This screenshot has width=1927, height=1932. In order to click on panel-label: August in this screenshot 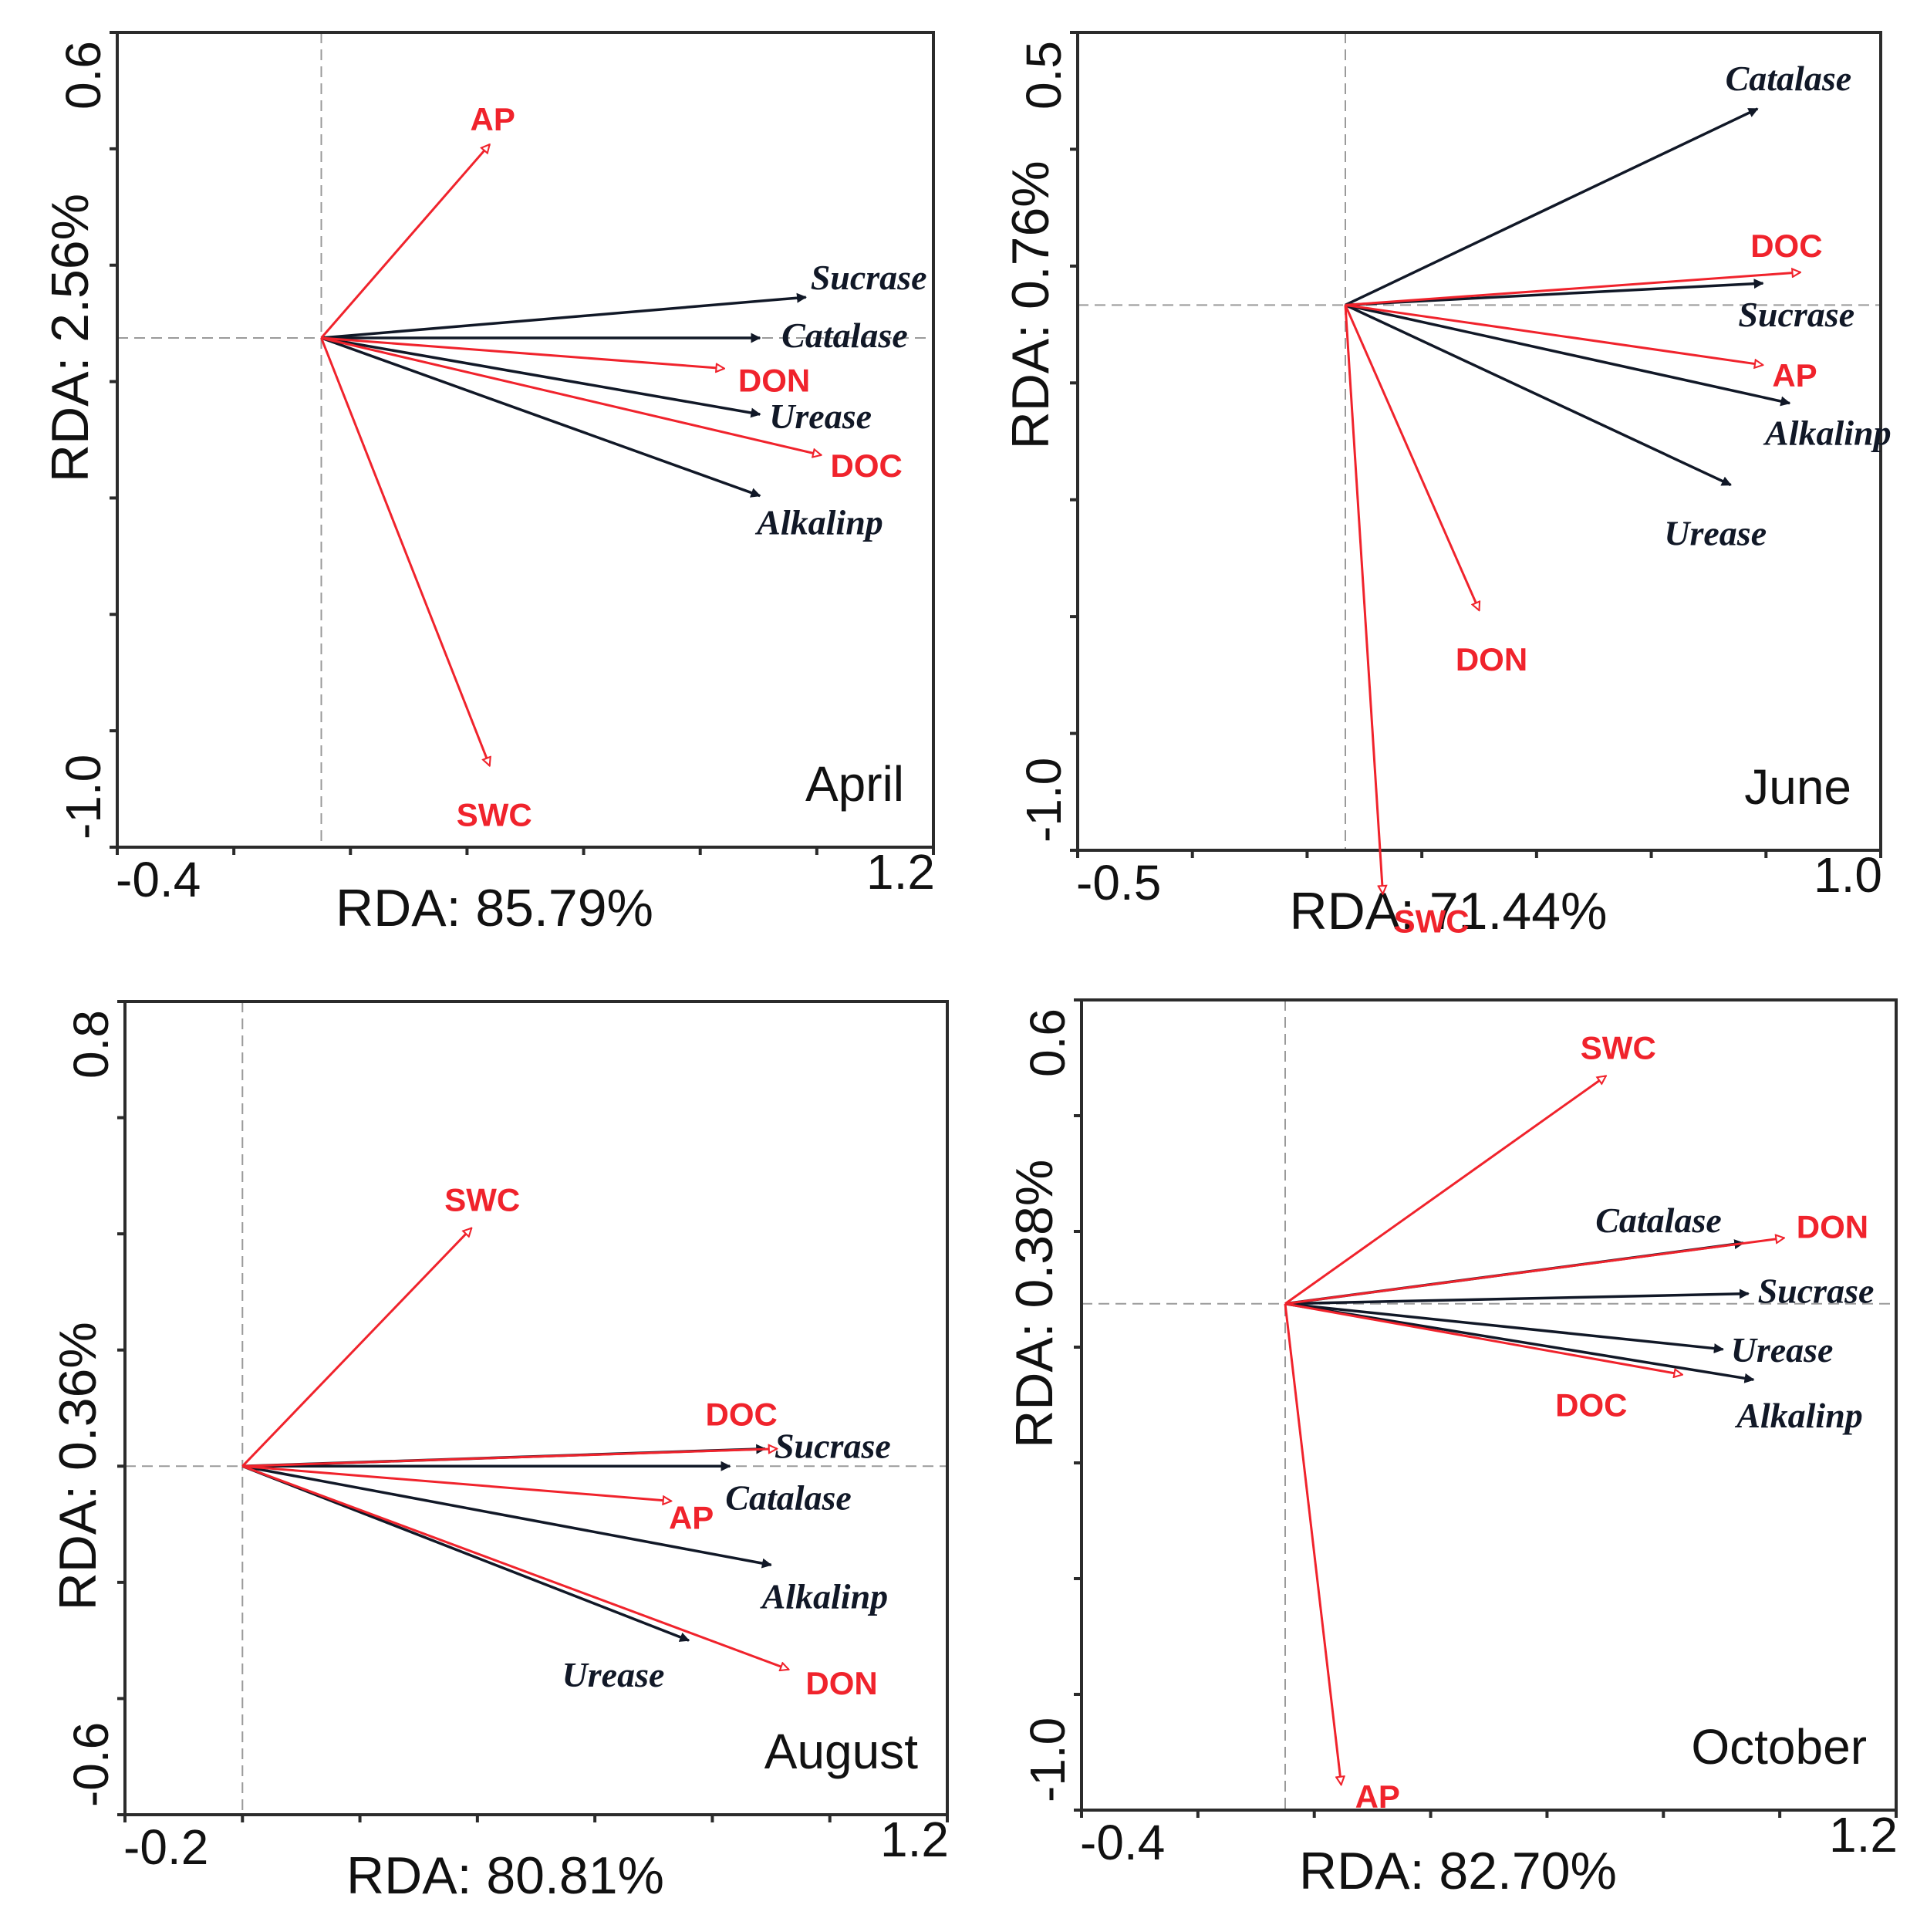, I will do `click(841, 1751)`.